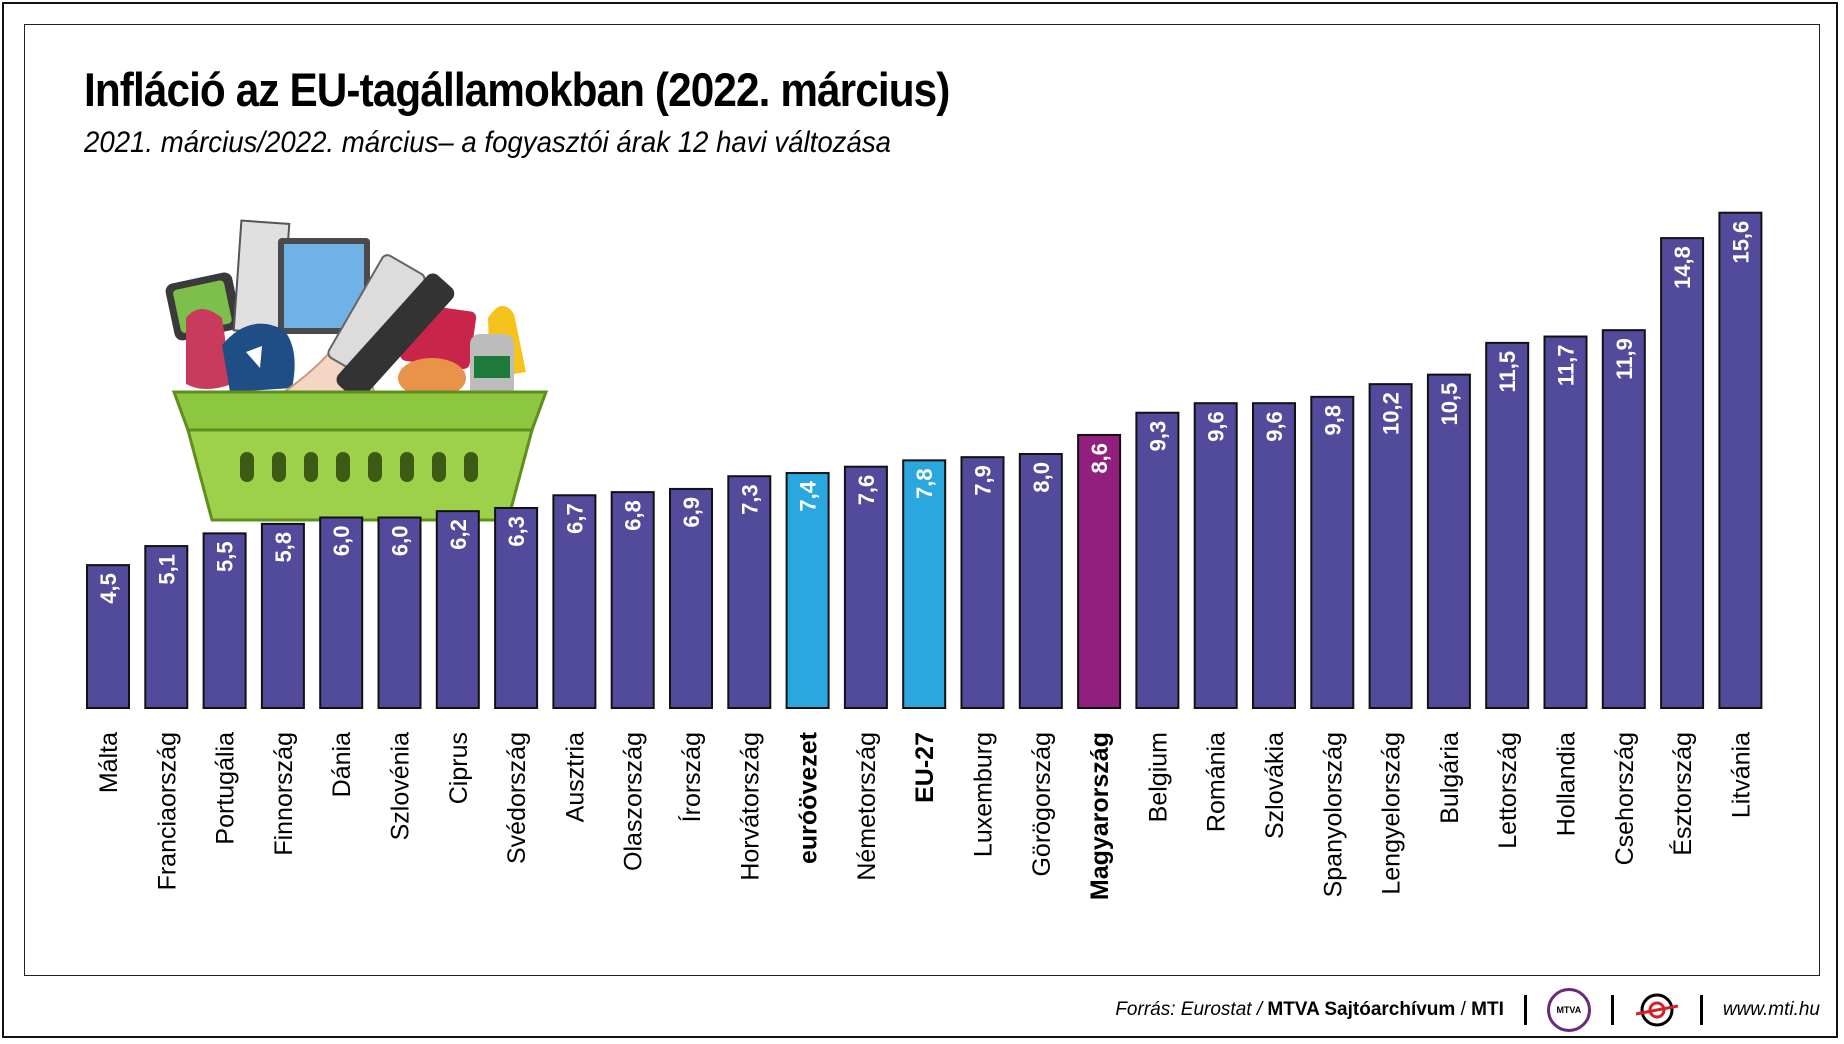  Describe the element at coordinates (1274, 555) in the screenshot. I see `bar-szlovakia` at that location.